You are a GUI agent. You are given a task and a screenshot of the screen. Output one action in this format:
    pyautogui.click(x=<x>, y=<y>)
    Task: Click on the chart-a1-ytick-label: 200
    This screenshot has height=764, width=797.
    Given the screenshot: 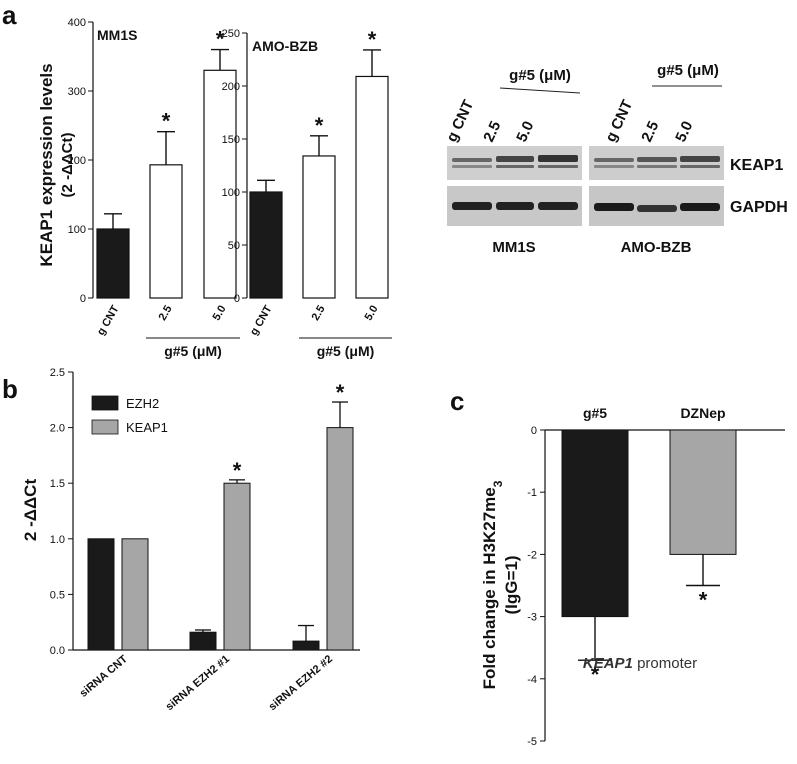 What is the action you would take?
    pyautogui.click(x=77, y=161)
    